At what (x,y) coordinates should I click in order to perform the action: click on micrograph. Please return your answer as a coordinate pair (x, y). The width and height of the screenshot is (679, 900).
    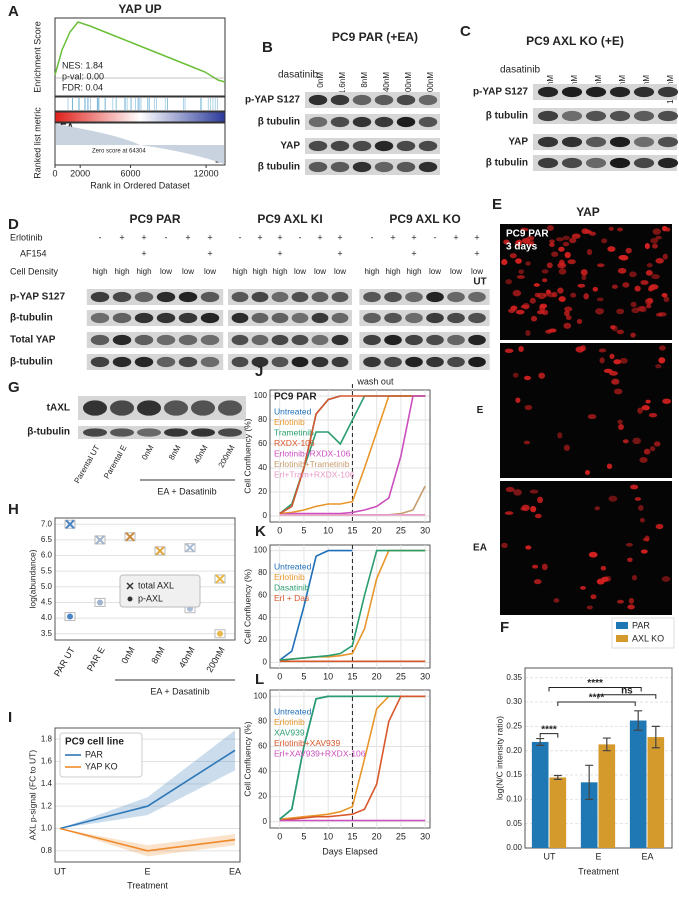
    Looking at the image, I should click on (586, 410).